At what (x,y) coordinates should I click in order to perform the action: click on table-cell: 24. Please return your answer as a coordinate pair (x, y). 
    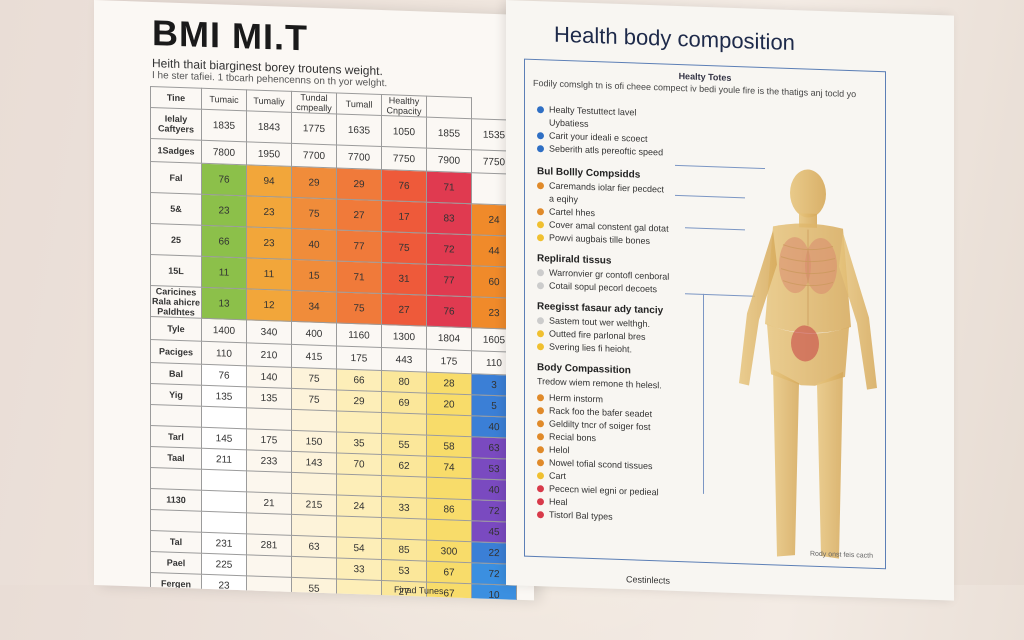
    Looking at the image, I should click on (359, 506).